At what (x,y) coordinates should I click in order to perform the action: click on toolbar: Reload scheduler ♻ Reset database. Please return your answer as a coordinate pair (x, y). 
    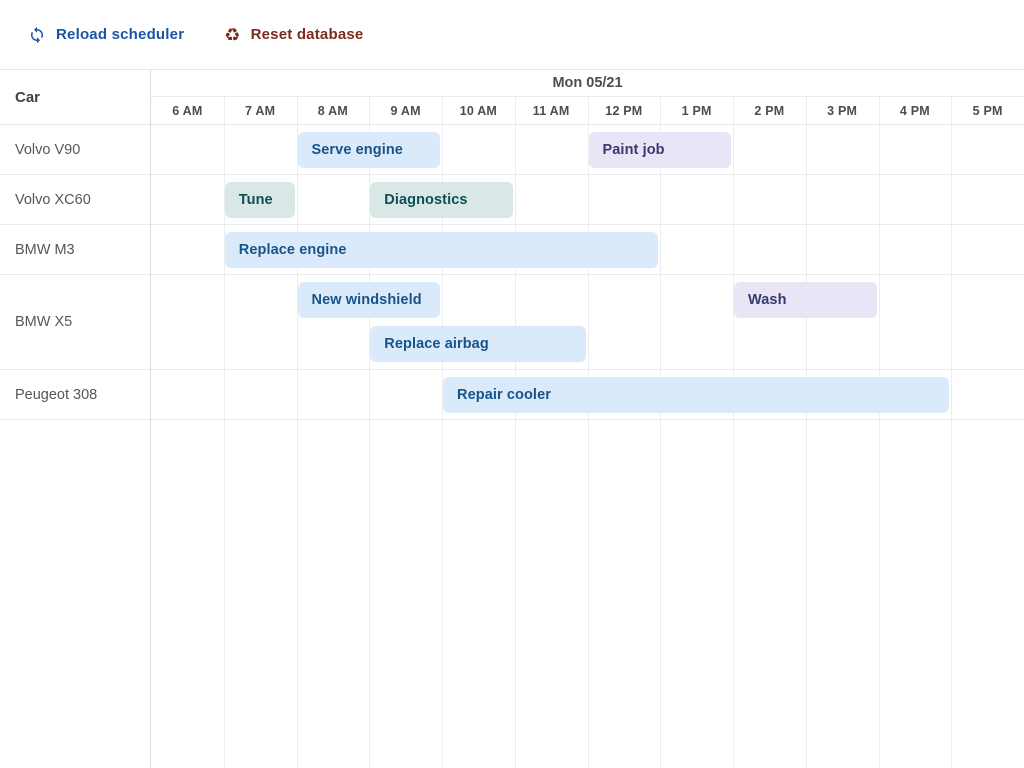
    Looking at the image, I should click on (512, 35).